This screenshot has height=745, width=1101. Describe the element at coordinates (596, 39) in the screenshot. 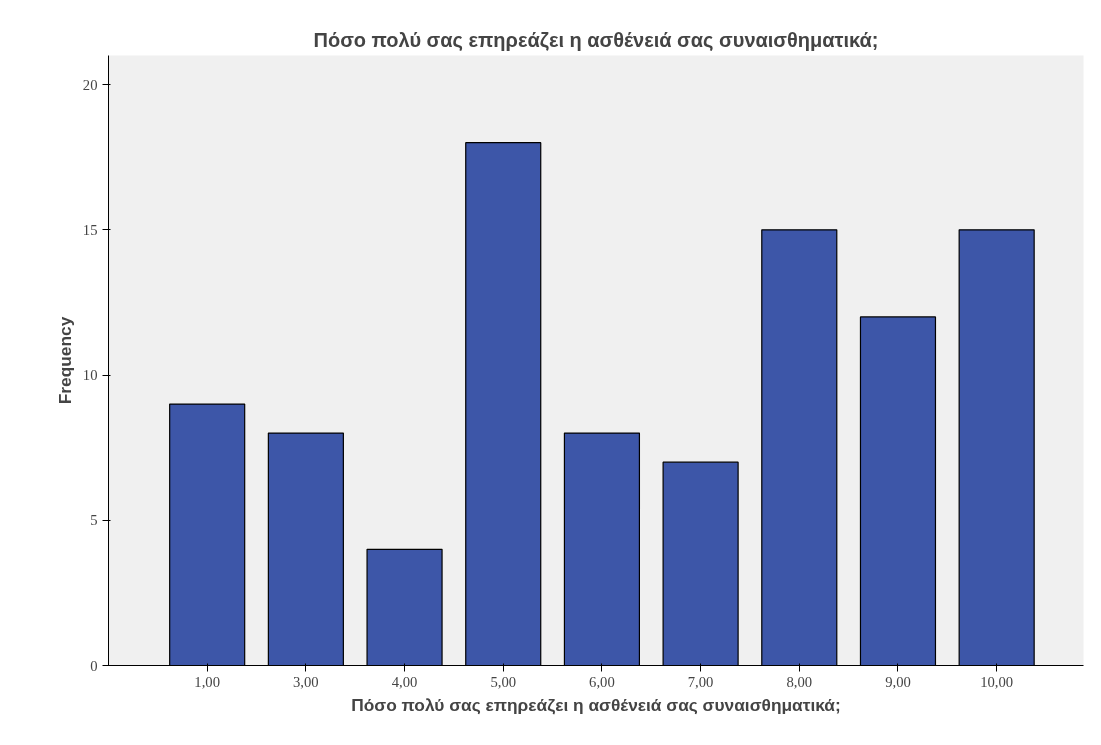

I see `chart-title: Πόσο πολύ σας επηρεάζει η ασθένειά σας συναισθηματικά;` at that location.